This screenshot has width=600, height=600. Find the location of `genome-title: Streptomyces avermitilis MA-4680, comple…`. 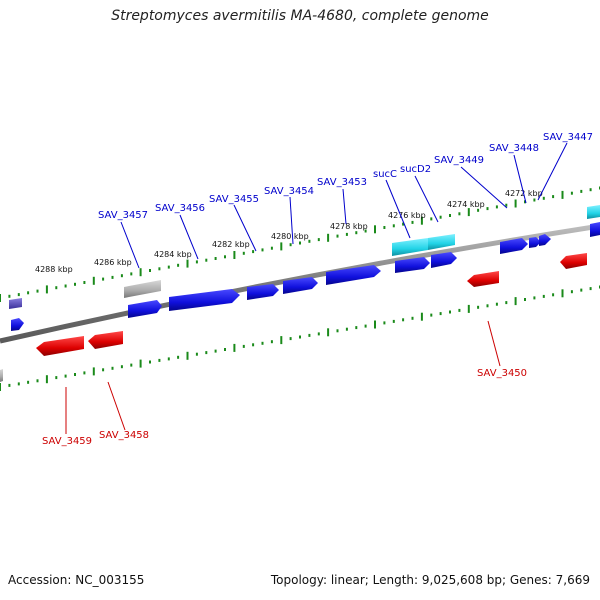

genome-title: Streptomyces avermitilis MA-4680, comple… is located at coordinates (300, 16).